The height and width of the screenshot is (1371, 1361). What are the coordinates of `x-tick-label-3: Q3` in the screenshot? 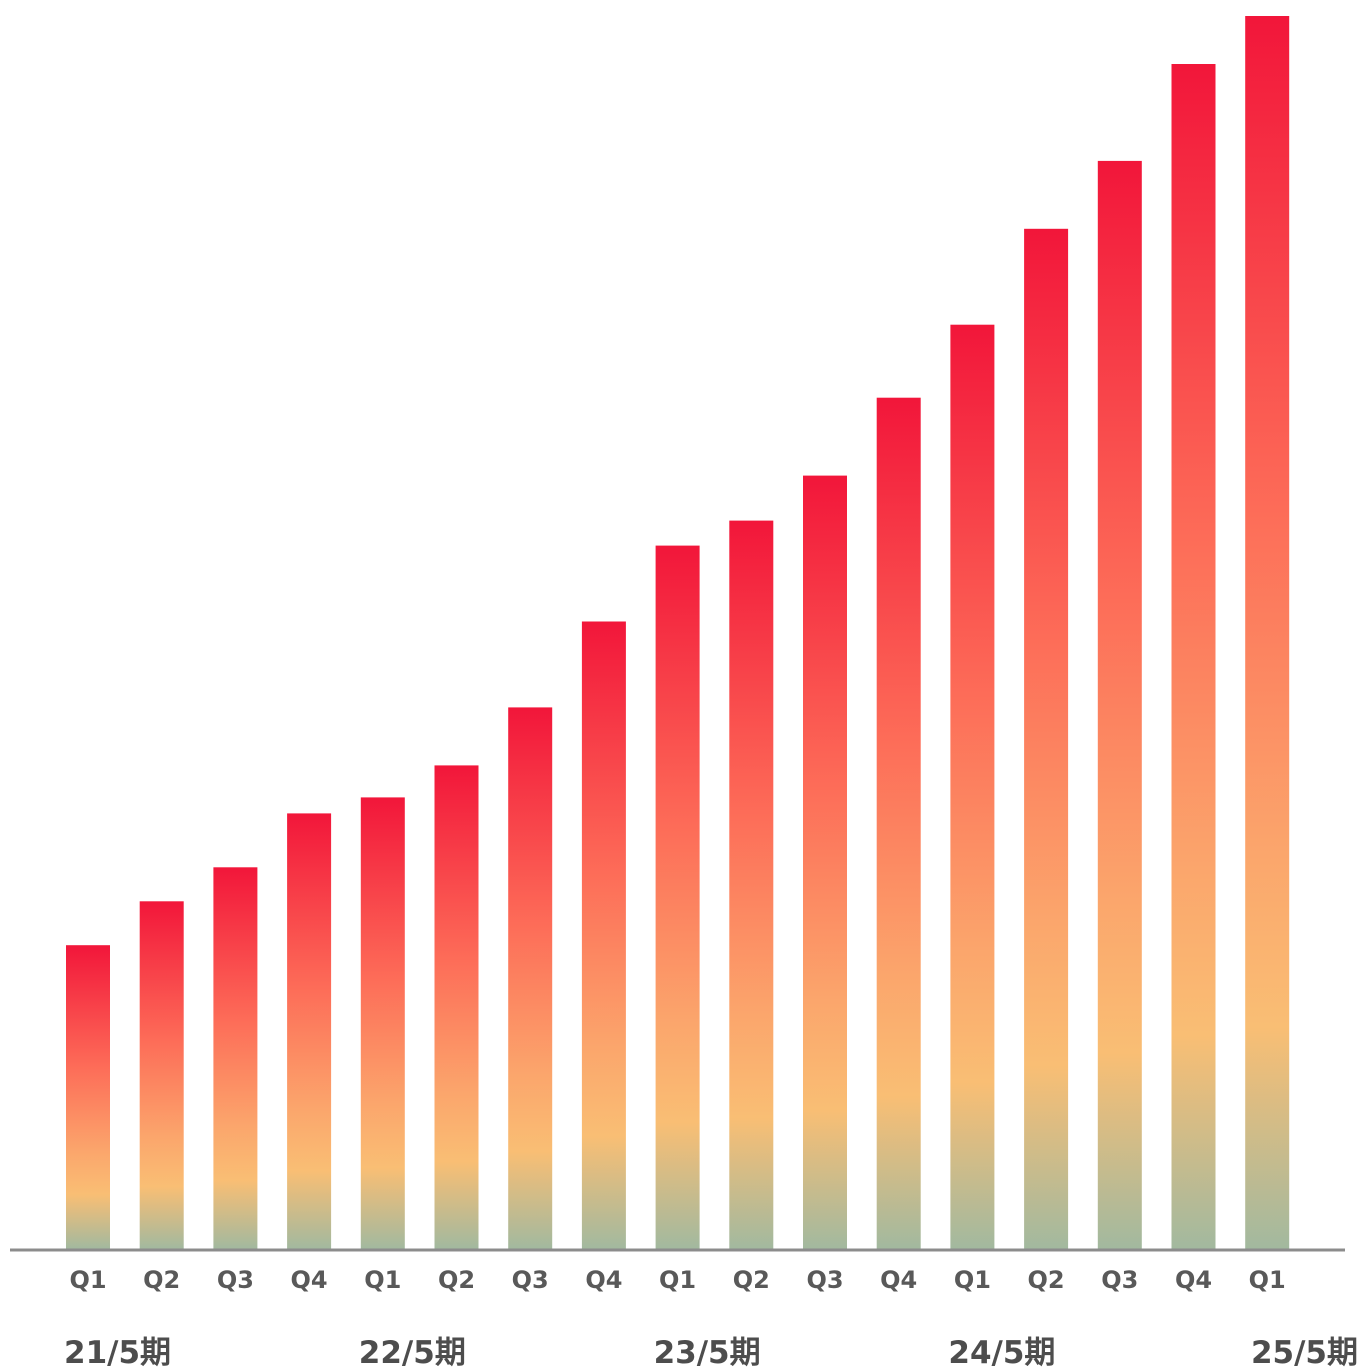 It's located at (235, 1280).